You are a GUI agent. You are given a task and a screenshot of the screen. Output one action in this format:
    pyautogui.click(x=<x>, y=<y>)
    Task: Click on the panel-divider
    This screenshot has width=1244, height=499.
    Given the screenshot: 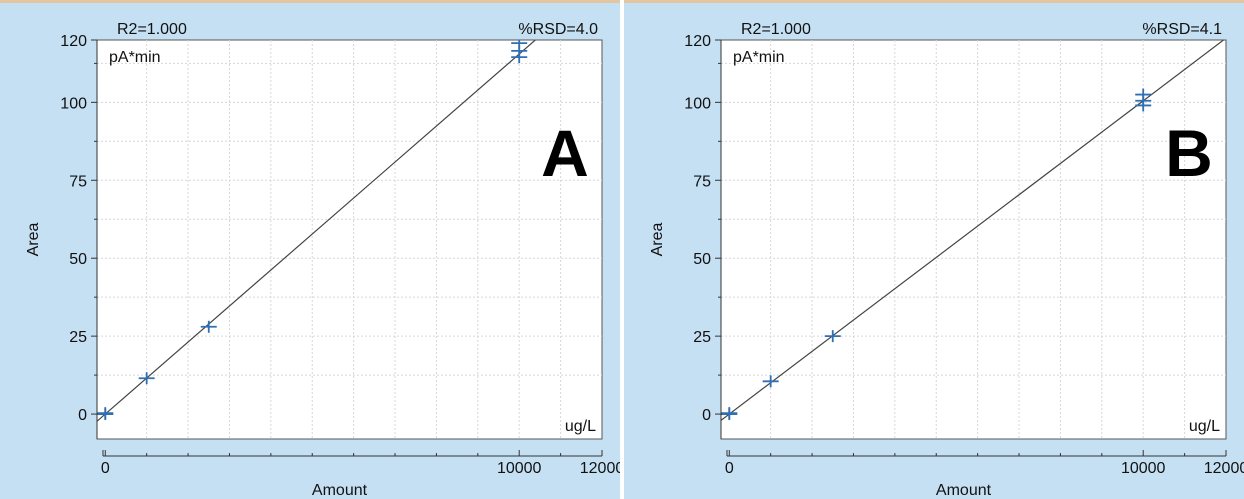 What is the action you would take?
    pyautogui.click(x=622, y=249)
    